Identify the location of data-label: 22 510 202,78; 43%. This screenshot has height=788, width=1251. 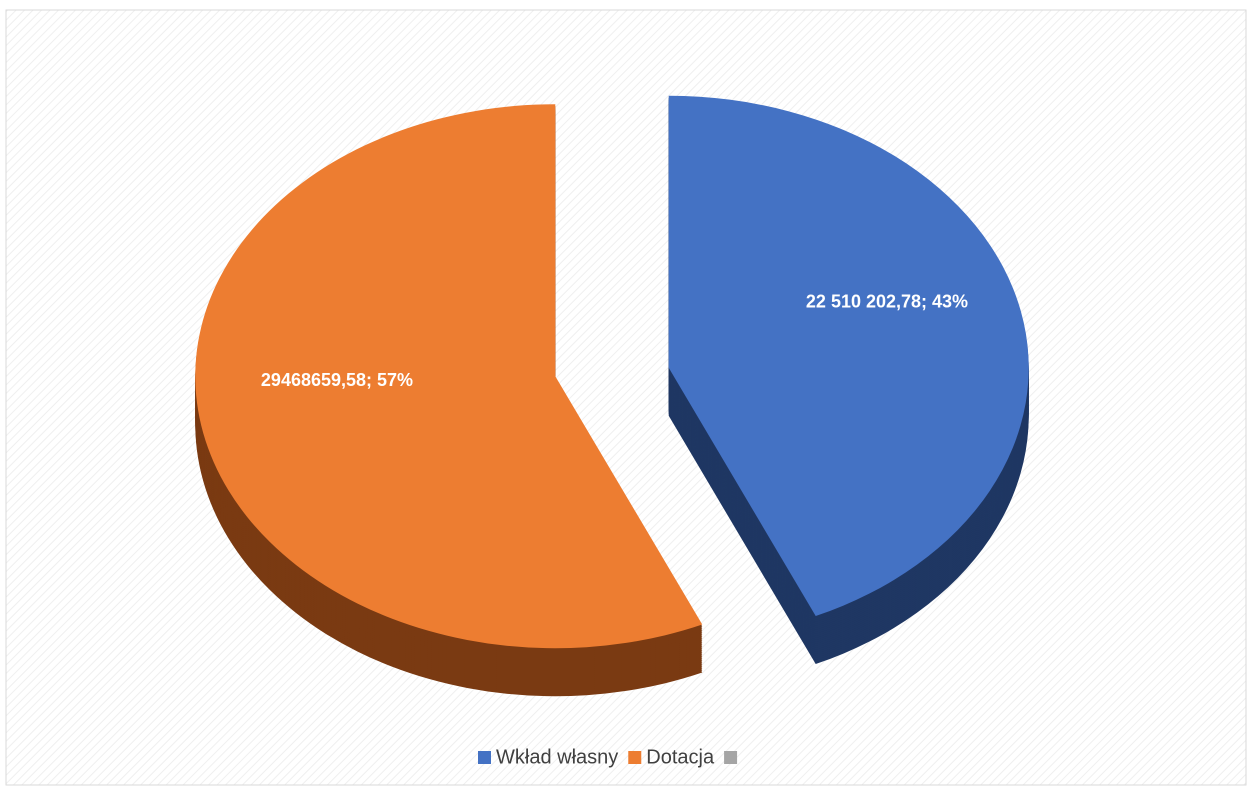
(887, 301).